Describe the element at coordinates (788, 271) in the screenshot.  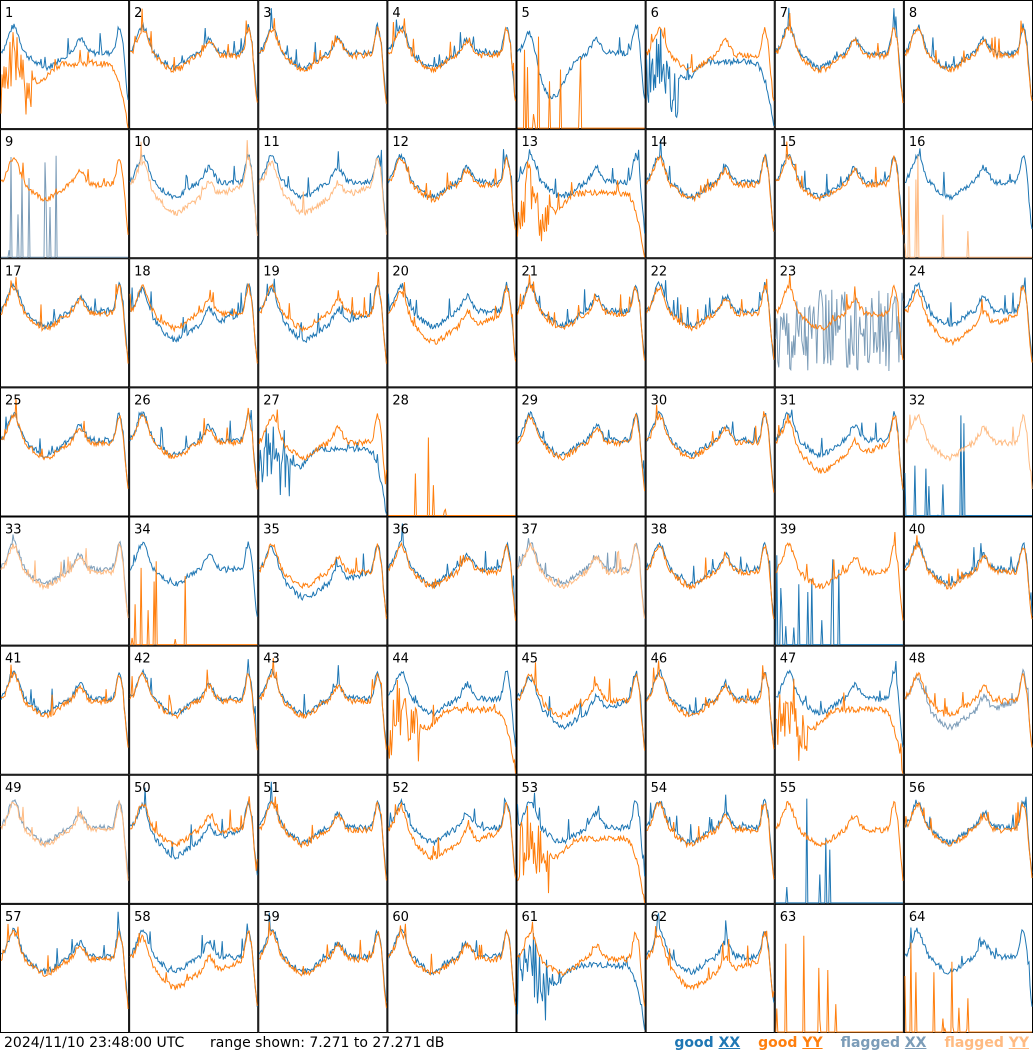
I see `panel-label: 23` at that location.